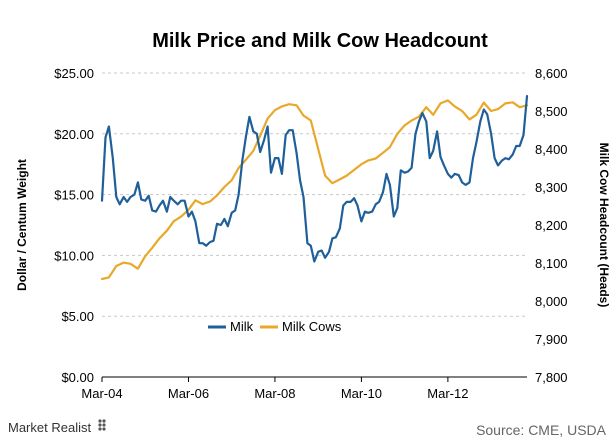 The width and height of the screenshot is (616, 440). I want to click on x-tick-label: Mar-10, so click(361, 393).